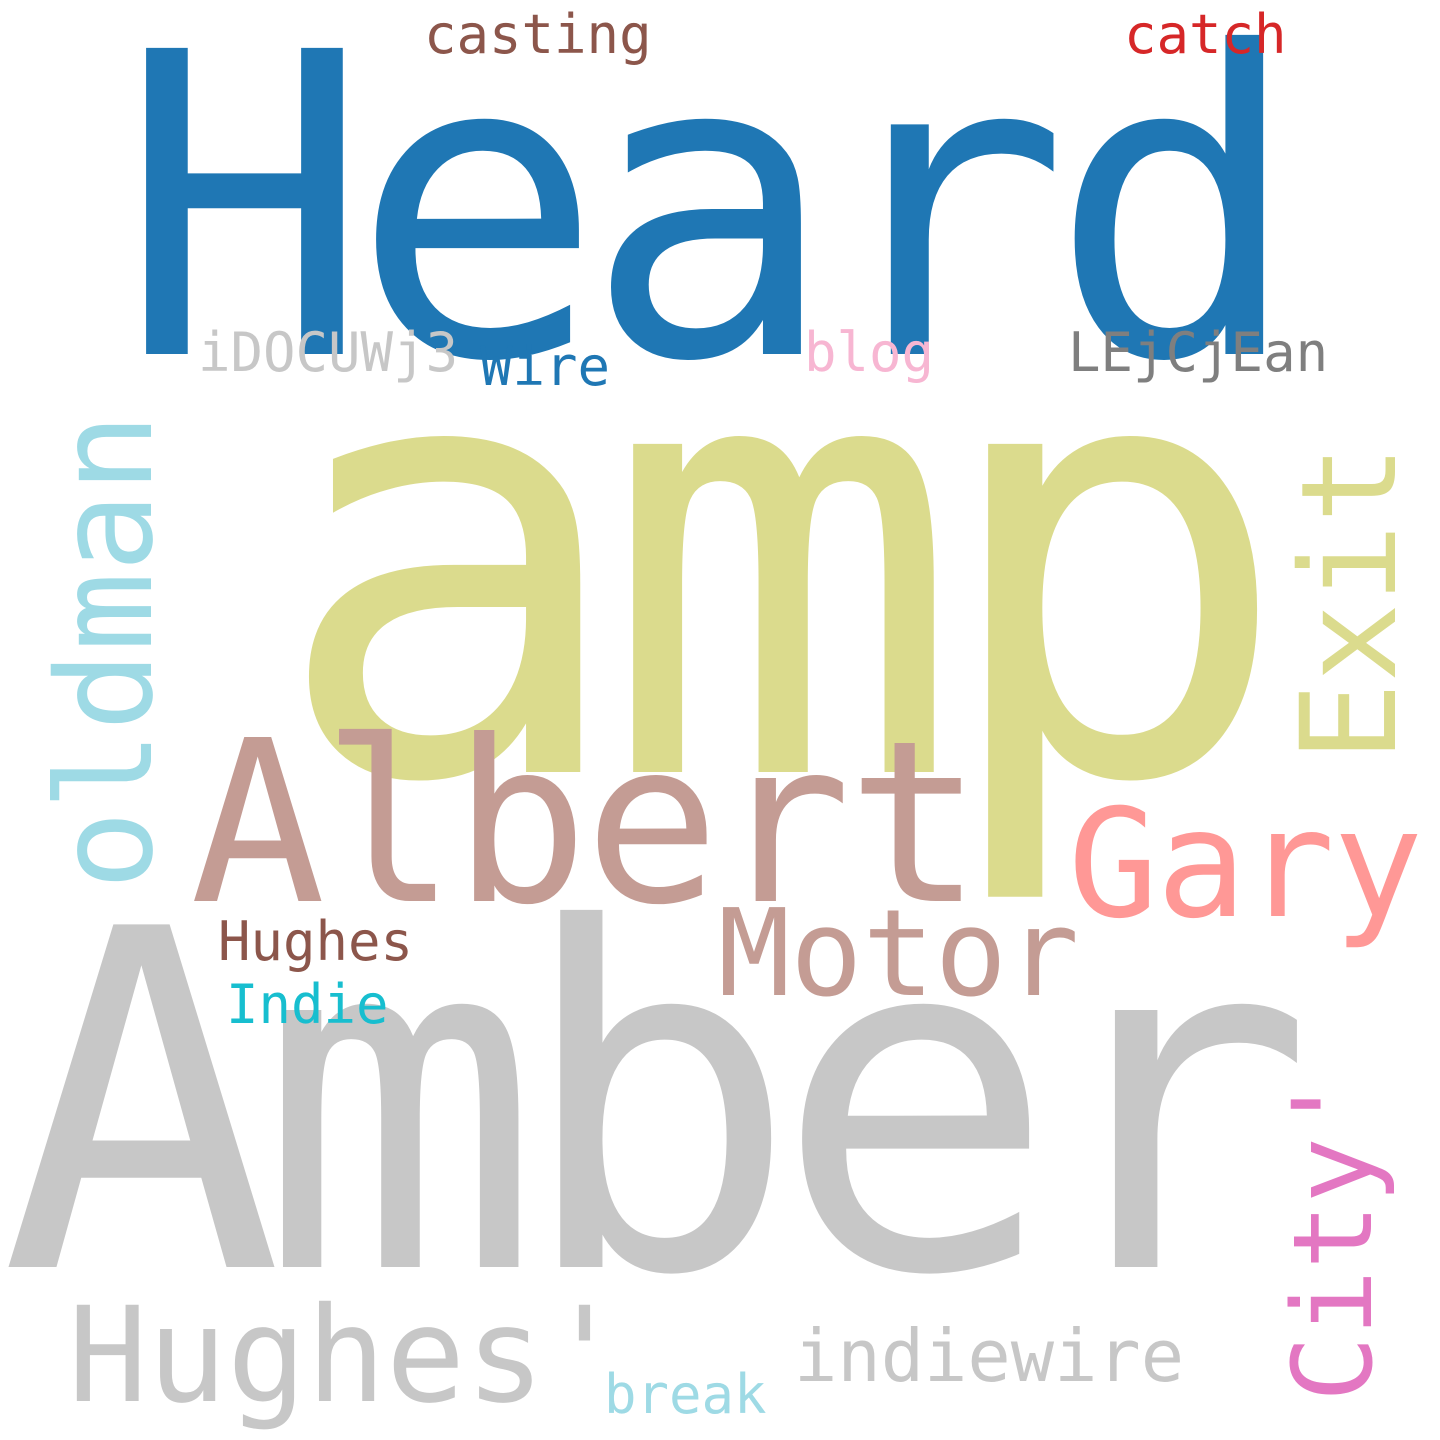 This screenshot has width=1440, height=1440. What do you see at coordinates (989, 1356) in the screenshot?
I see `word-indiewire: indiewire` at bounding box center [989, 1356].